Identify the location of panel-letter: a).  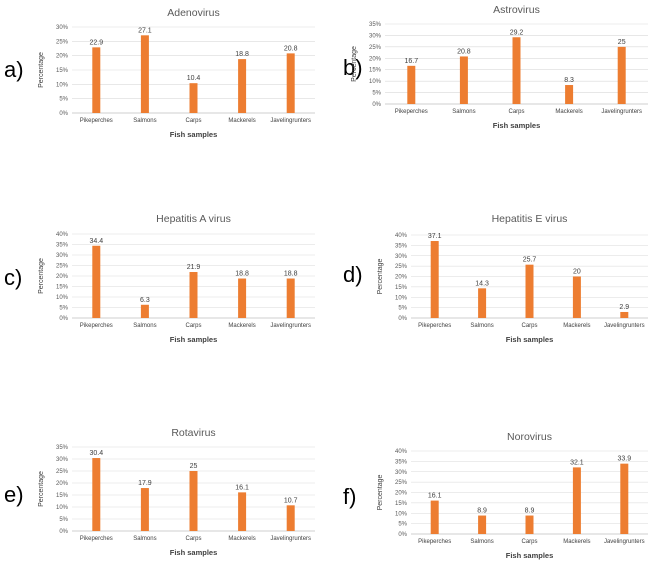
(14, 69).